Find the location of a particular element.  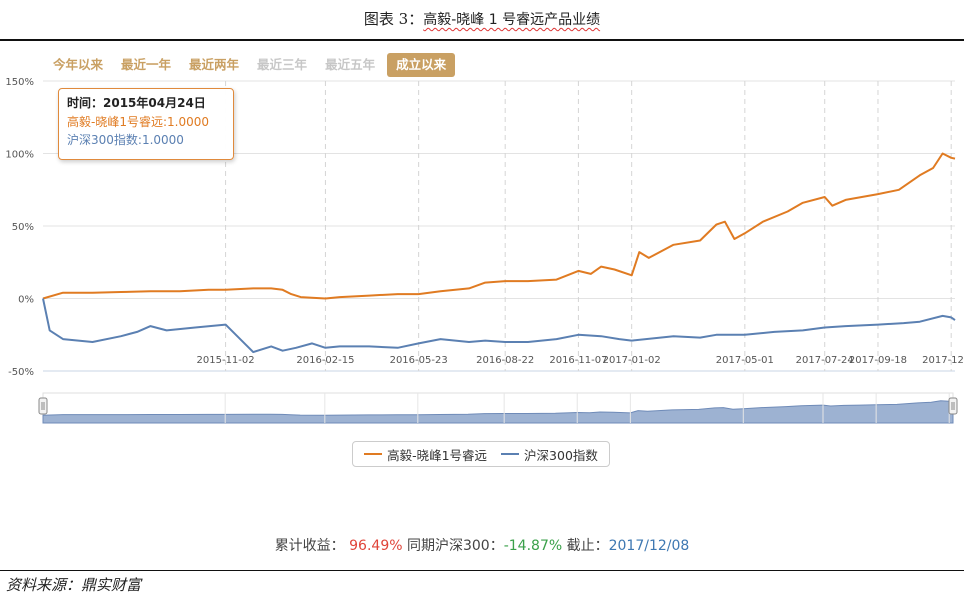

range-navigator is located at coordinates (498, 408).